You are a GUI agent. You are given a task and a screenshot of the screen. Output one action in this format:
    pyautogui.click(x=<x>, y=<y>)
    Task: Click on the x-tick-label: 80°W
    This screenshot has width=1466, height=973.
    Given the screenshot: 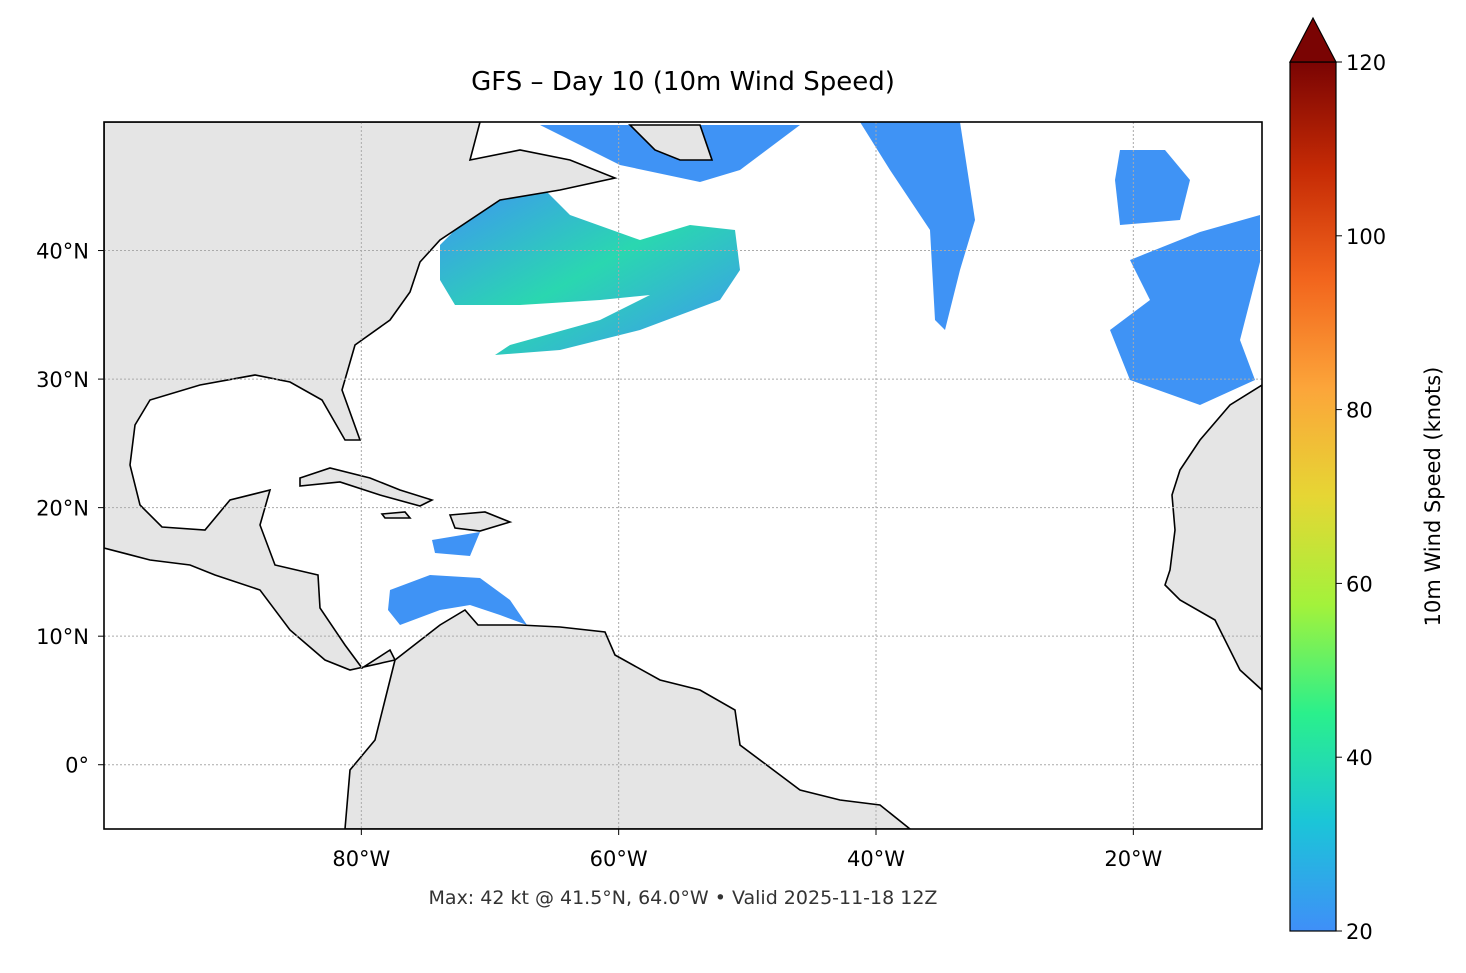 What is the action you would take?
    pyautogui.click(x=361, y=859)
    